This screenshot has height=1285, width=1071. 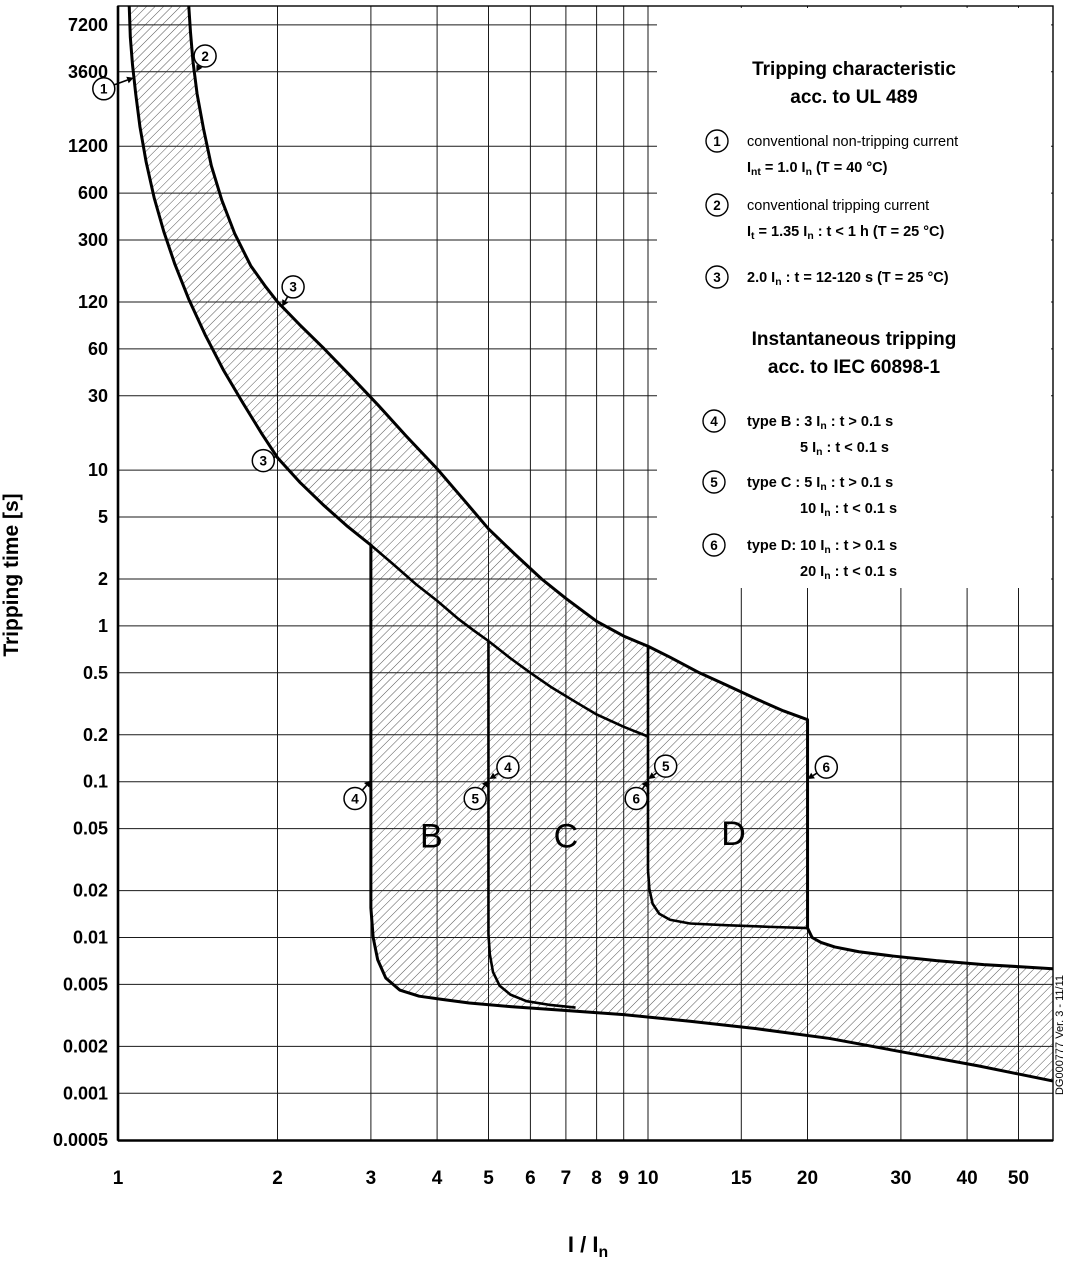 What do you see at coordinates (717, 141) in the screenshot?
I see `legend-item-number: 1` at bounding box center [717, 141].